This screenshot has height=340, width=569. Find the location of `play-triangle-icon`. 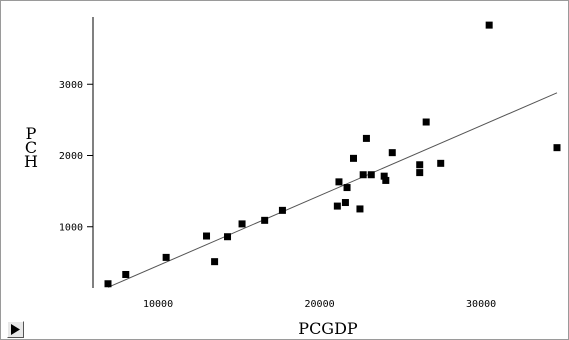

play-triangle-icon is located at coordinates (15, 329).